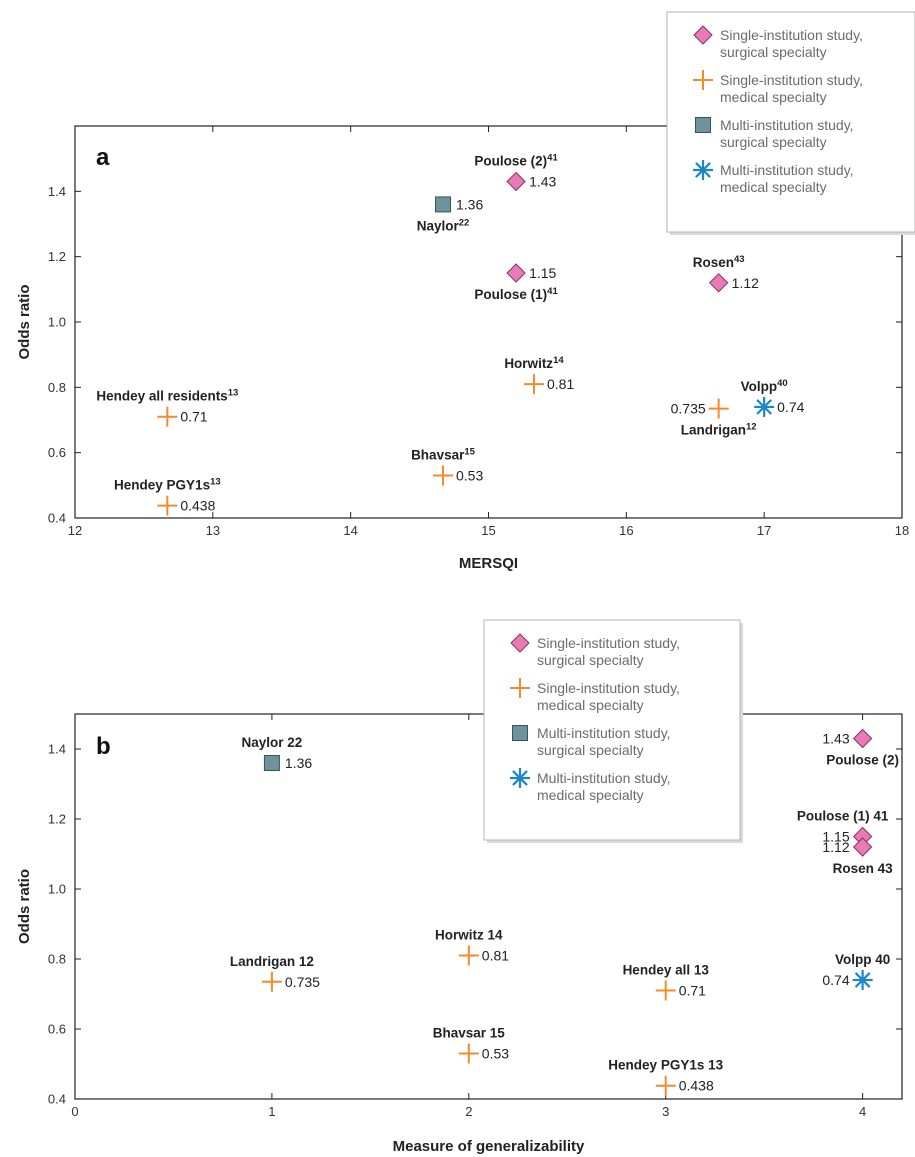 The width and height of the screenshot is (915, 1157). I want to click on point-value-label: 1.15, so click(542, 273).